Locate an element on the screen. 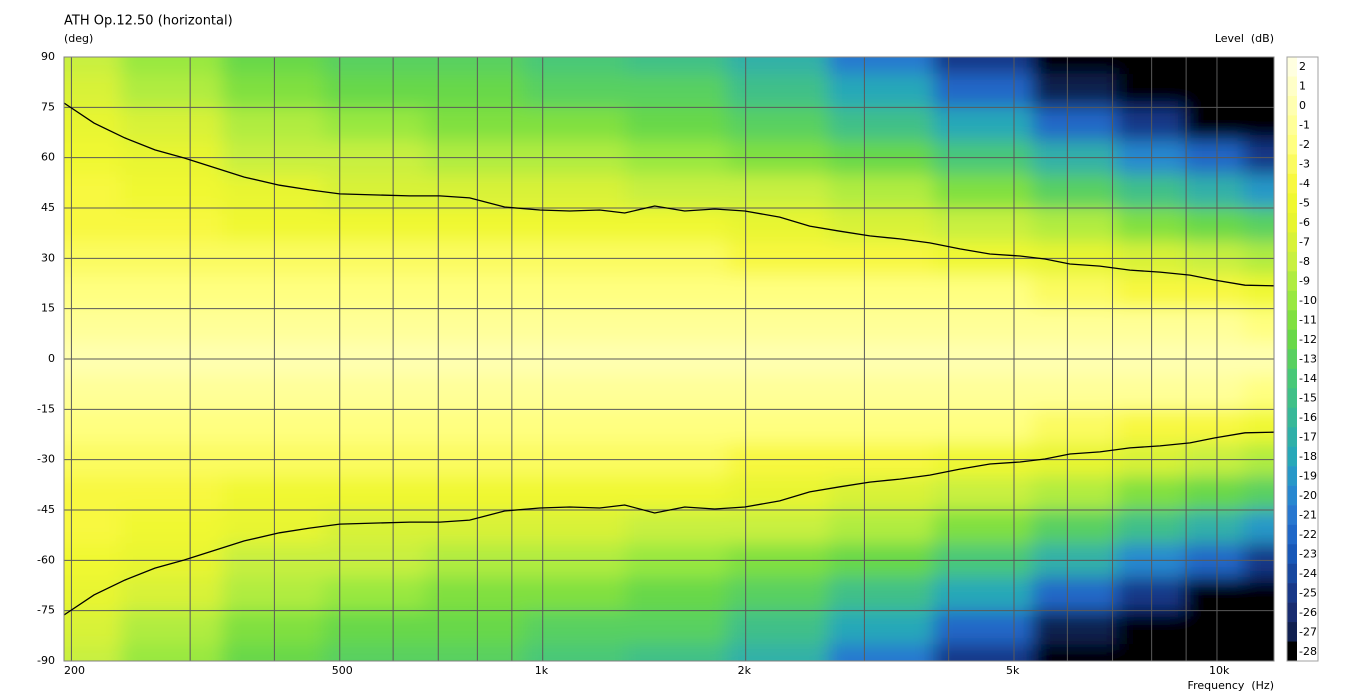  colorbar-tick-label: -14 is located at coordinates (1308, 378).